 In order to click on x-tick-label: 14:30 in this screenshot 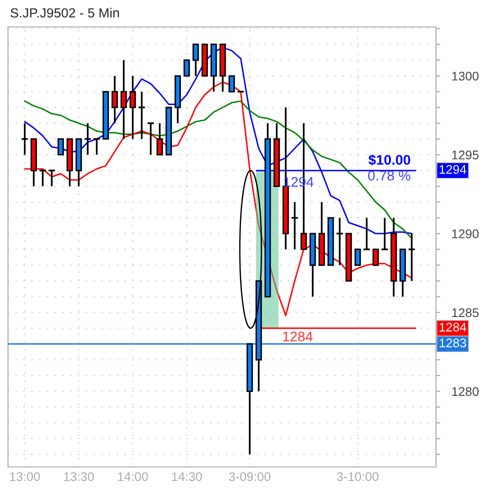, I will do `click(187, 477)`.